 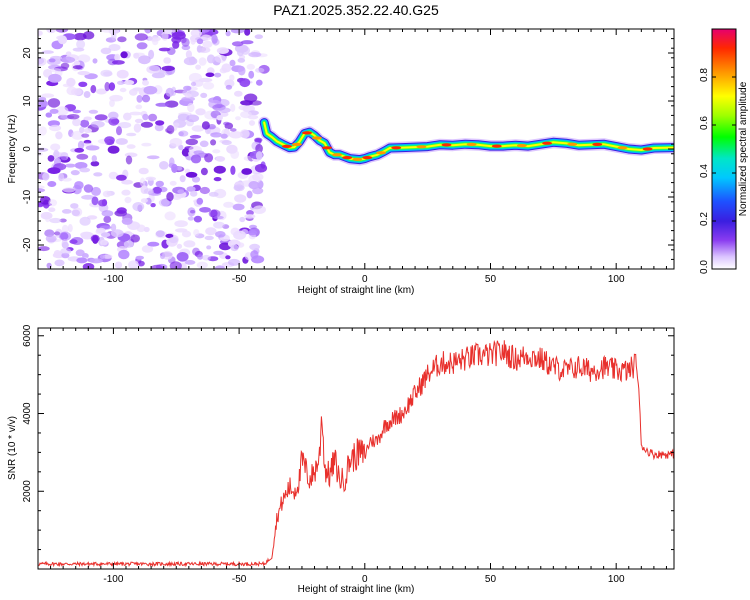 What do you see at coordinates (27, 244) in the screenshot?
I see `y-tick-label: -20` at bounding box center [27, 244].